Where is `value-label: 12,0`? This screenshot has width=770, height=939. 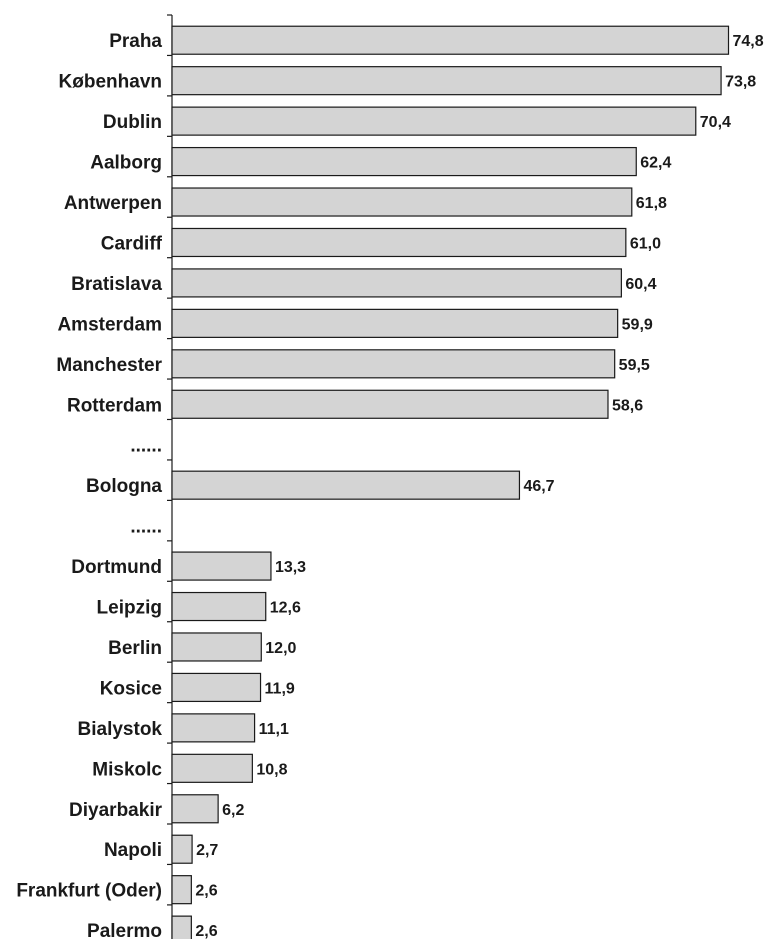
value-label: 12,0 is located at coordinates (280, 648).